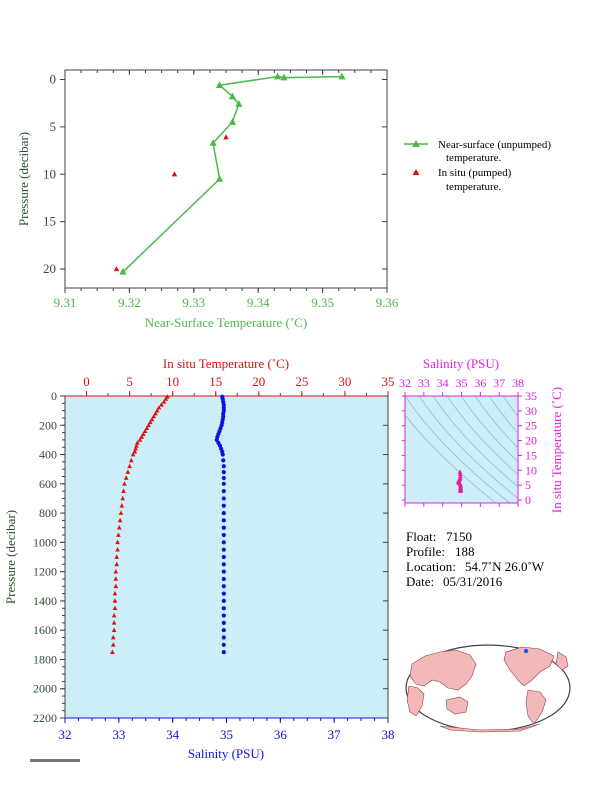 The image size is (612, 792). I want to click on pressure-axis-label: Pressure (decibar), so click(10, 557).